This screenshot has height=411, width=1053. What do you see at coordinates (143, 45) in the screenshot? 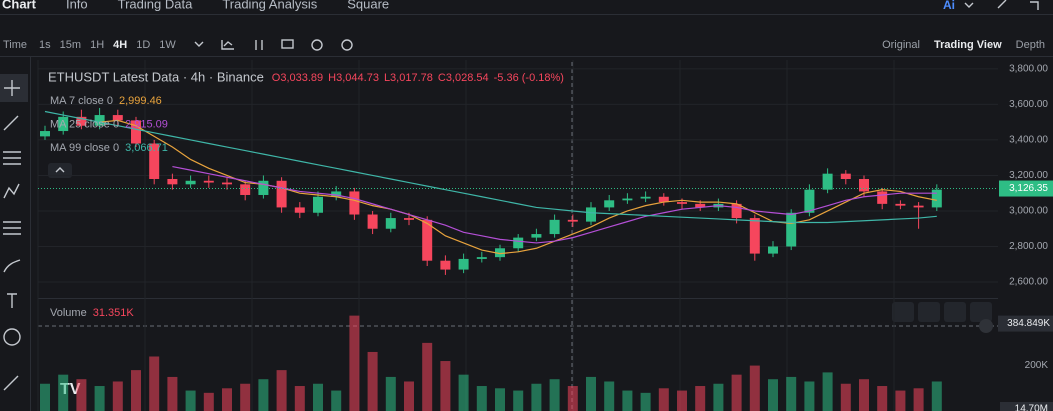
I see `interval: 1D` at bounding box center [143, 45].